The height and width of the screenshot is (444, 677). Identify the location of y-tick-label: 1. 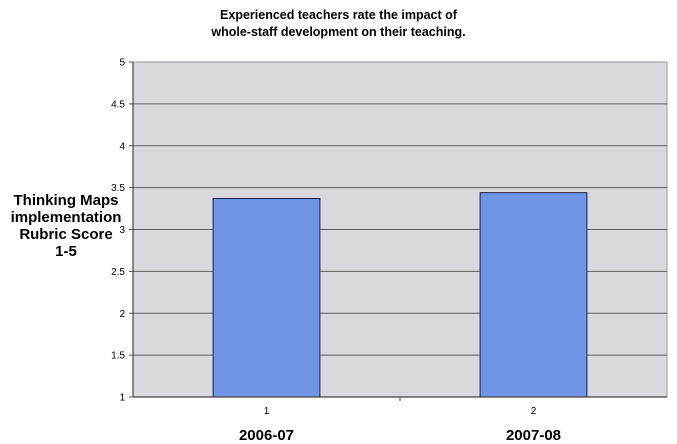
(122, 398).